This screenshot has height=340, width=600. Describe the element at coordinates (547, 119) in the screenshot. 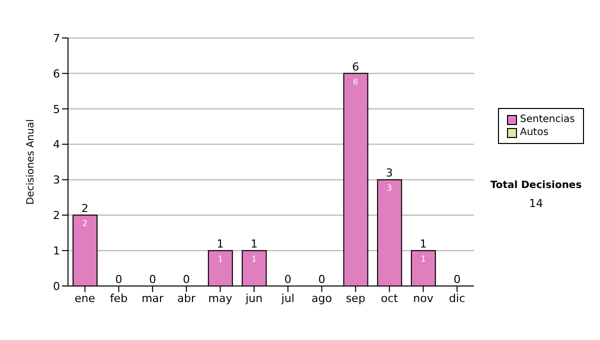

I see `legend-label: Sentencias` at that location.